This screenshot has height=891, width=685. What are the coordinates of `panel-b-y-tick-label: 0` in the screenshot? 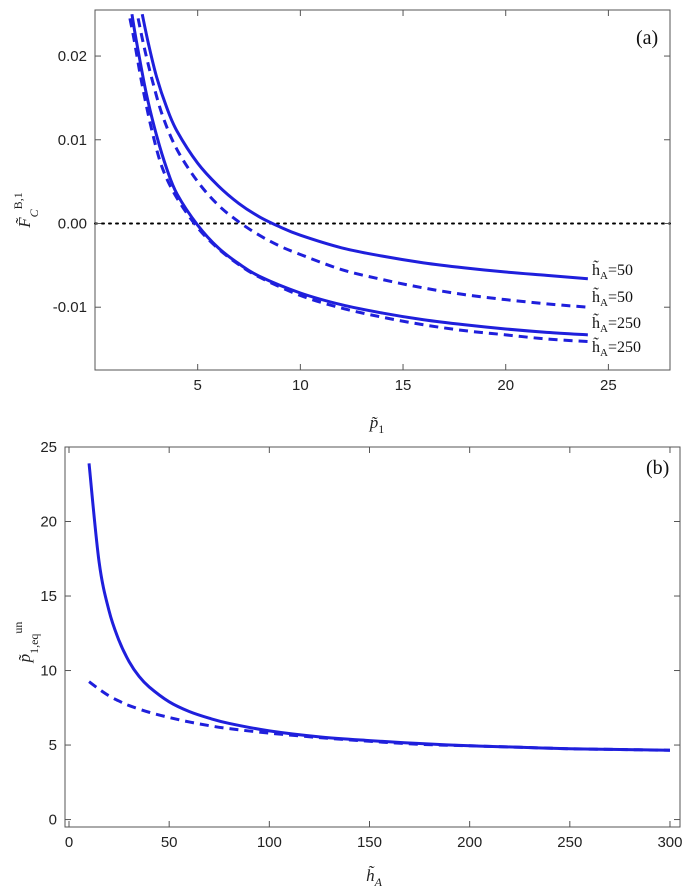 It's located at (53, 820).